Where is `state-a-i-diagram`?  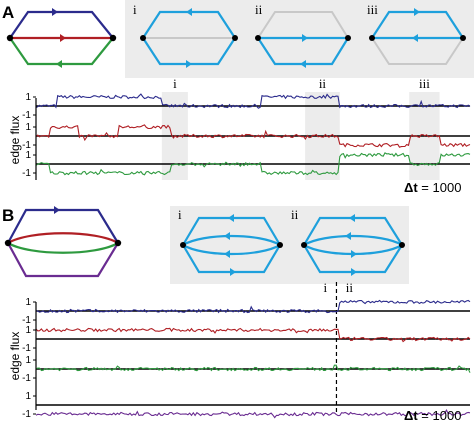 state-a-i-diagram is located at coordinates (189, 38).